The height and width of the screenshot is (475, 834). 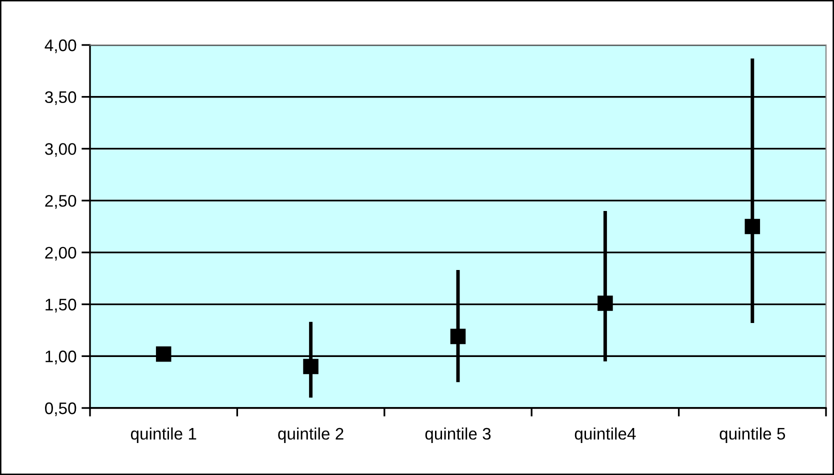 What do you see at coordinates (61, 305) in the screenshot?
I see `y-tick-label: 1,50` at bounding box center [61, 305].